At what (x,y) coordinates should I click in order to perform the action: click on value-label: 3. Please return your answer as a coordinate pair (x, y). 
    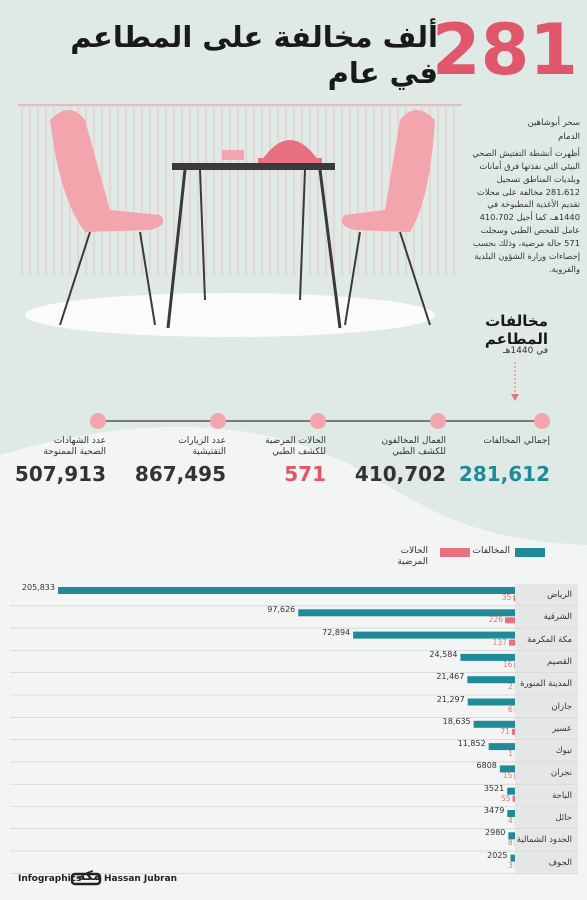
    Looking at the image, I should click on (510, 865).